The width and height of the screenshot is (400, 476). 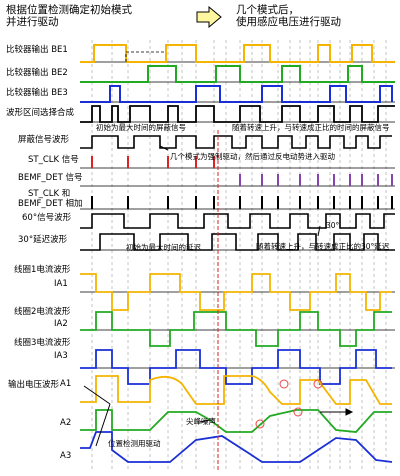 What do you see at coordinates (236, 94) in the screenshot?
I see `be3-waveform` at bounding box center [236, 94].